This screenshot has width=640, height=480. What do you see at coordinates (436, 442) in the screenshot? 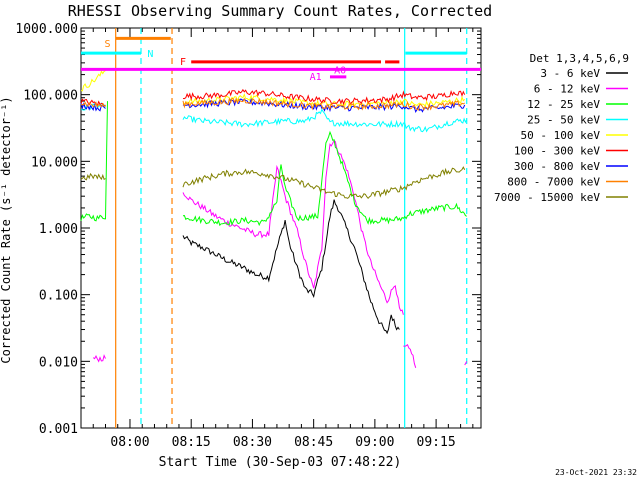
I see `x-tick-label: 09:15` at bounding box center [436, 442].